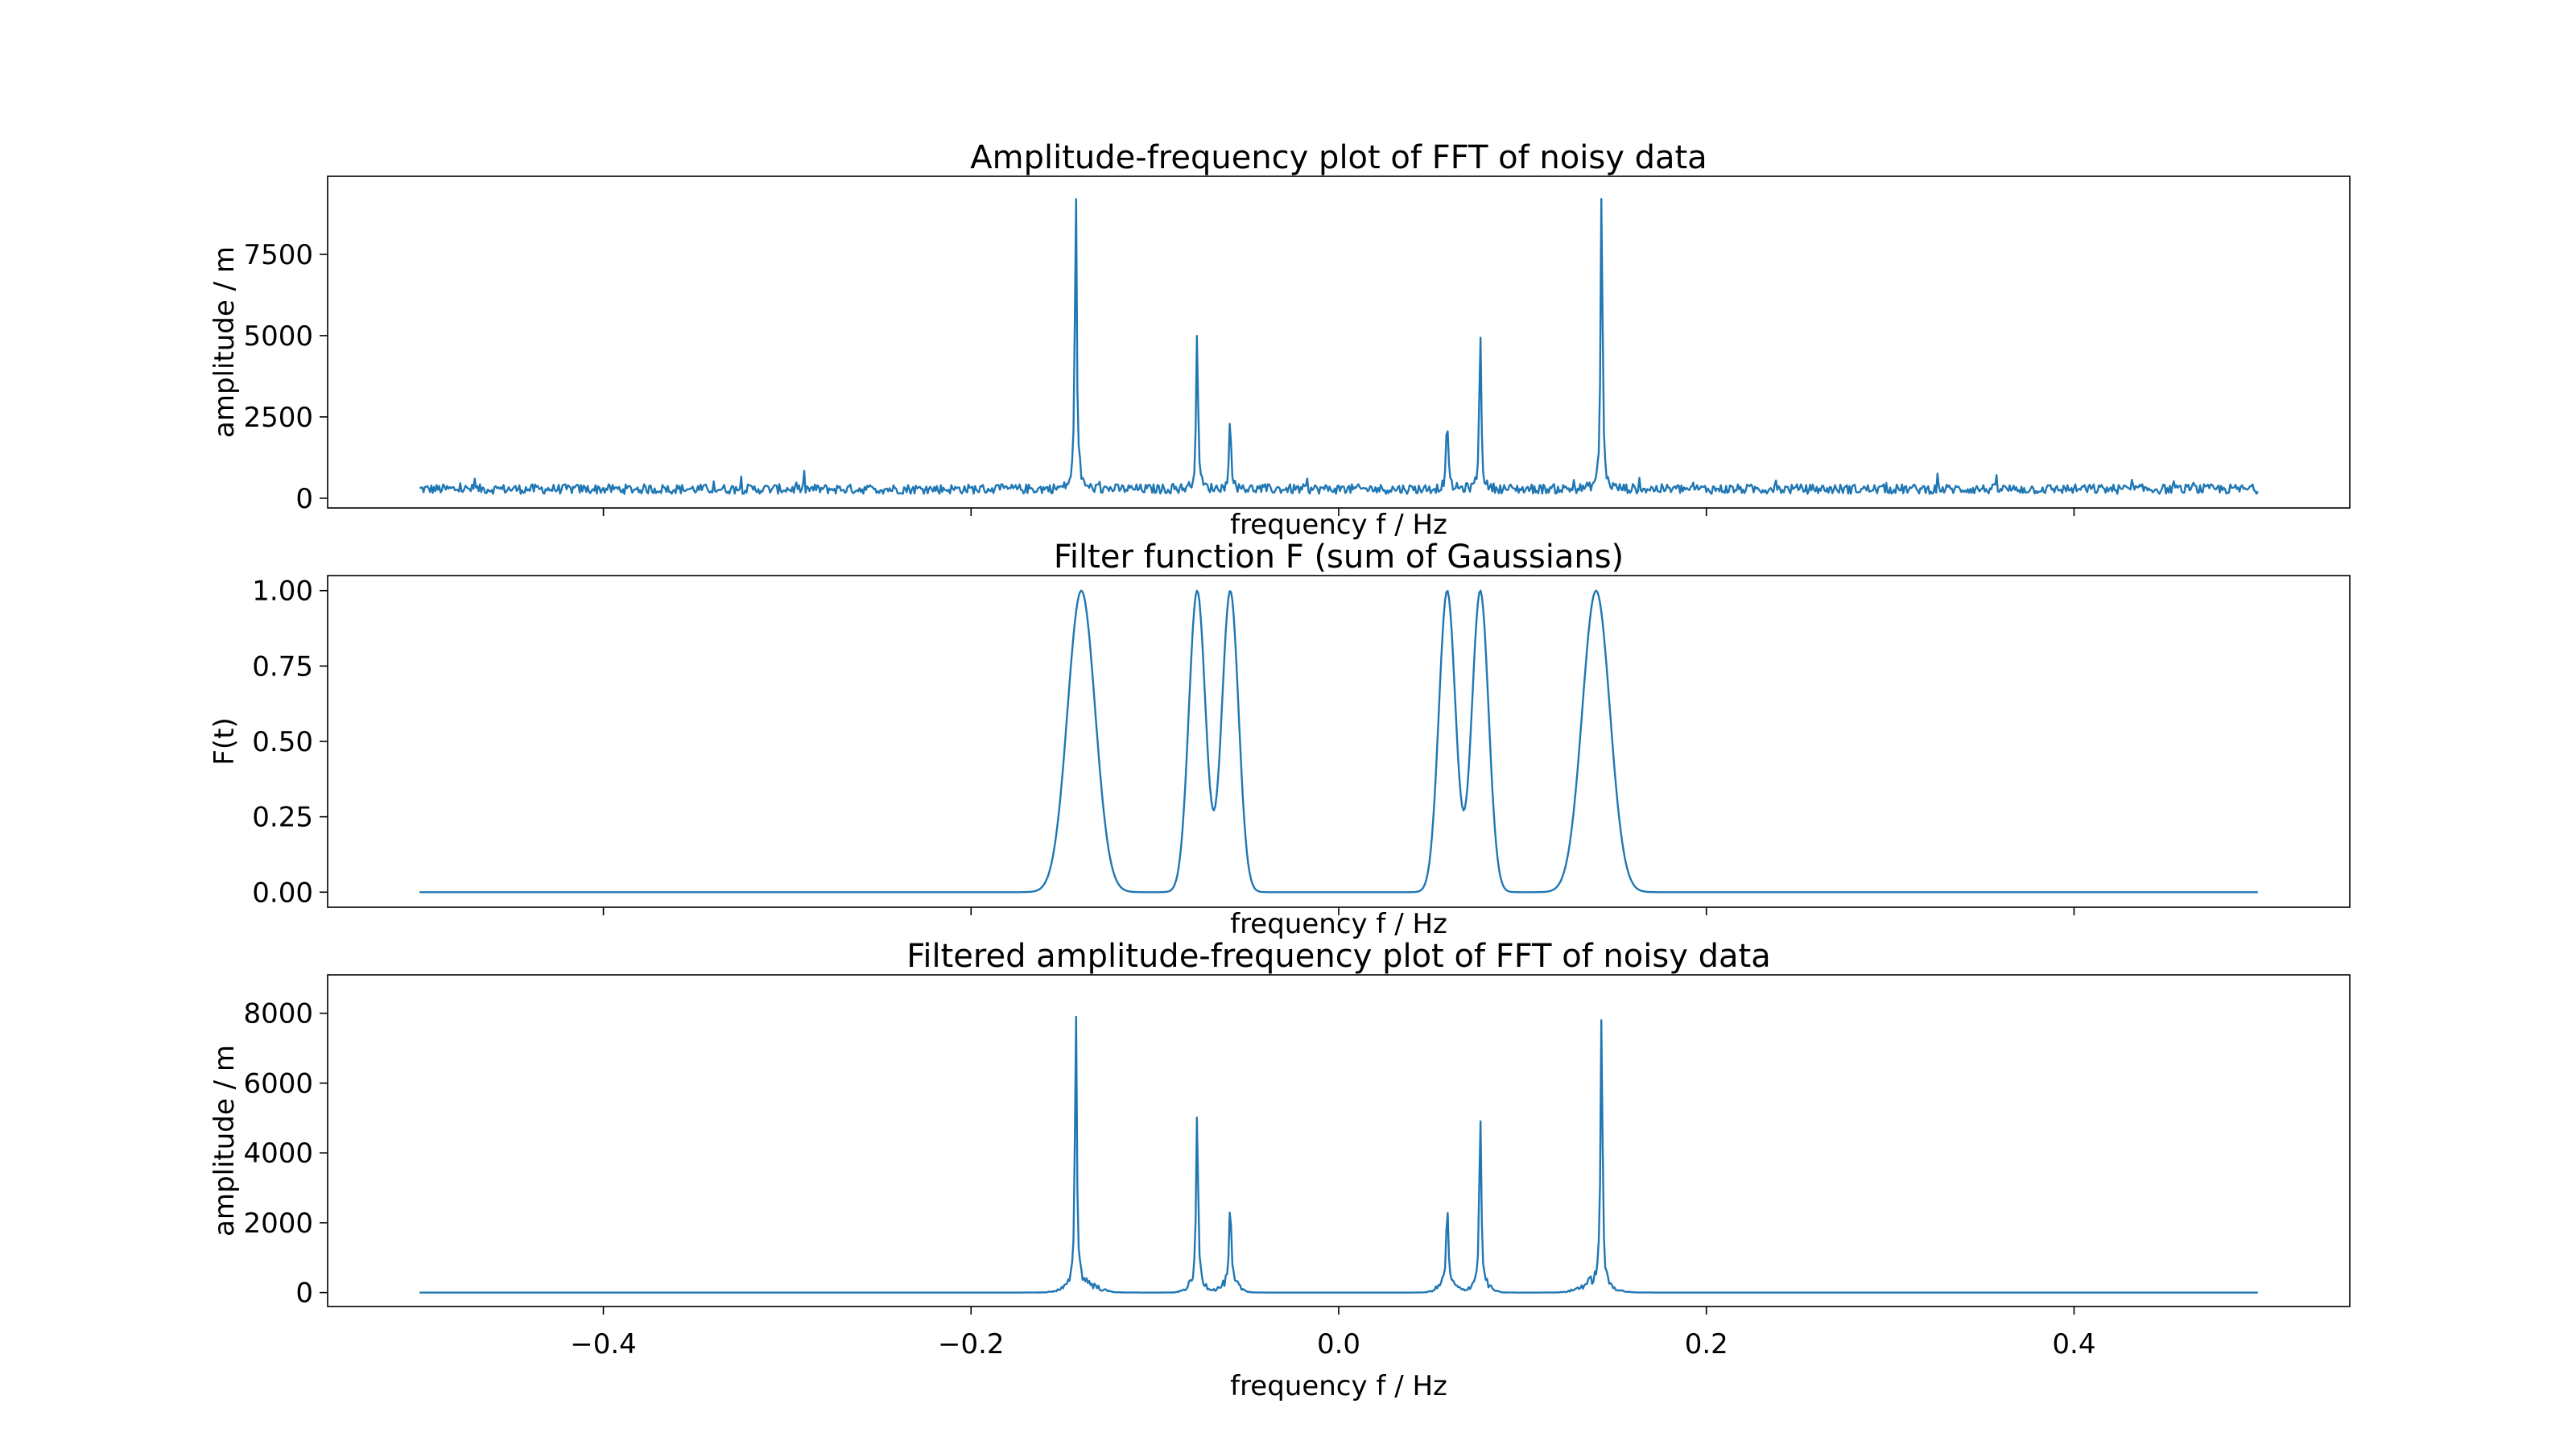 Image resolution: width=2576 pixels, height=1449 pixels. Describe the element at coordinates (1706, 1344) in the screenshot. I see `x-tick-label: 0.2` at that location.